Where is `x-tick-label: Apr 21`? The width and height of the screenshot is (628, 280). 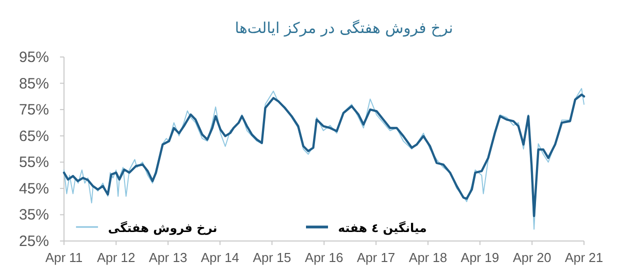
x-tick-label: Apr 21 is located at coordinates (584, 257).